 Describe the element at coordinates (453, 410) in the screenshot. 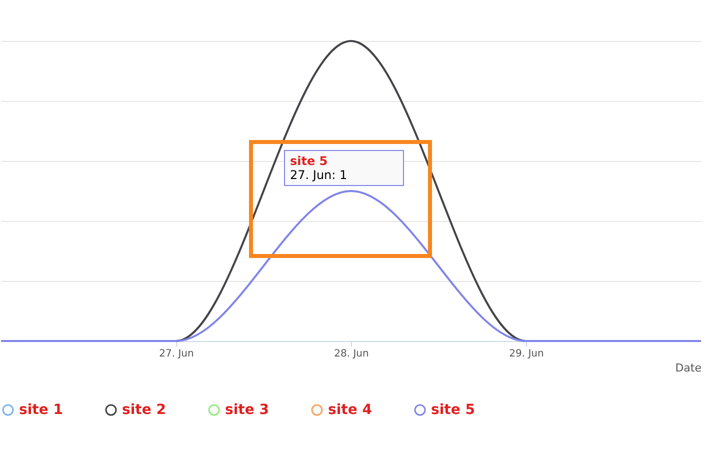

I see `legend-label: site 5` at that location.